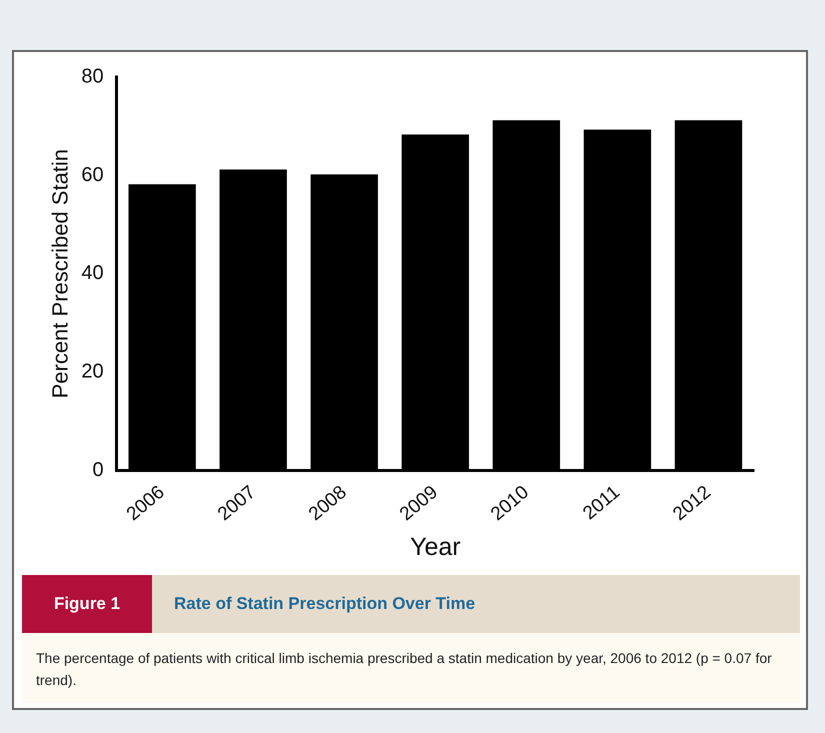 Image resolution: width=825 pixels, height=733 pixels. Describe the element at coordinates (59, 273) in the screenshot. I see `y-axis-title: Percent Prescribed Statin` at that location.